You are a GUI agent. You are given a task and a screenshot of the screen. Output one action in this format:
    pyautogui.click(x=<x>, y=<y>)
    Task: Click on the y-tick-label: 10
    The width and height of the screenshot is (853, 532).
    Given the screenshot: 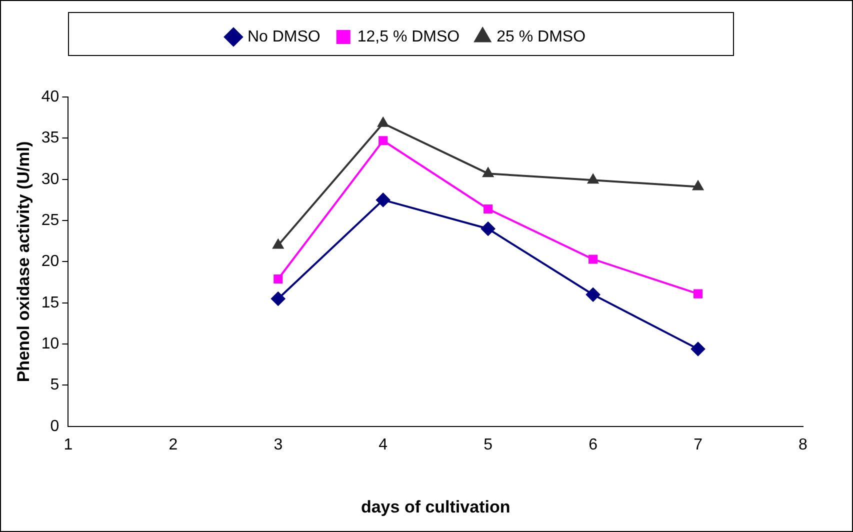 What is the action you would take?
    pyautogui.click(x=50, y=343)
    